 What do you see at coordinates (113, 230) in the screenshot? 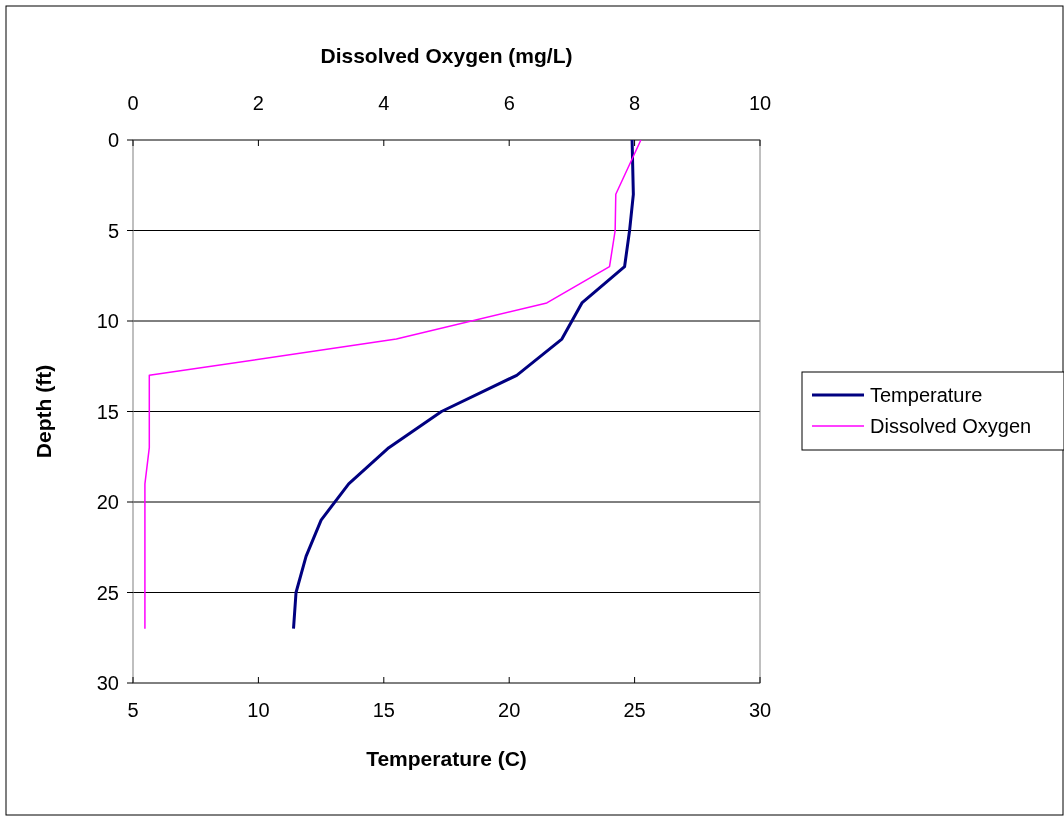
I see `y-tick-label: 5` at bounding box center [113, 230].